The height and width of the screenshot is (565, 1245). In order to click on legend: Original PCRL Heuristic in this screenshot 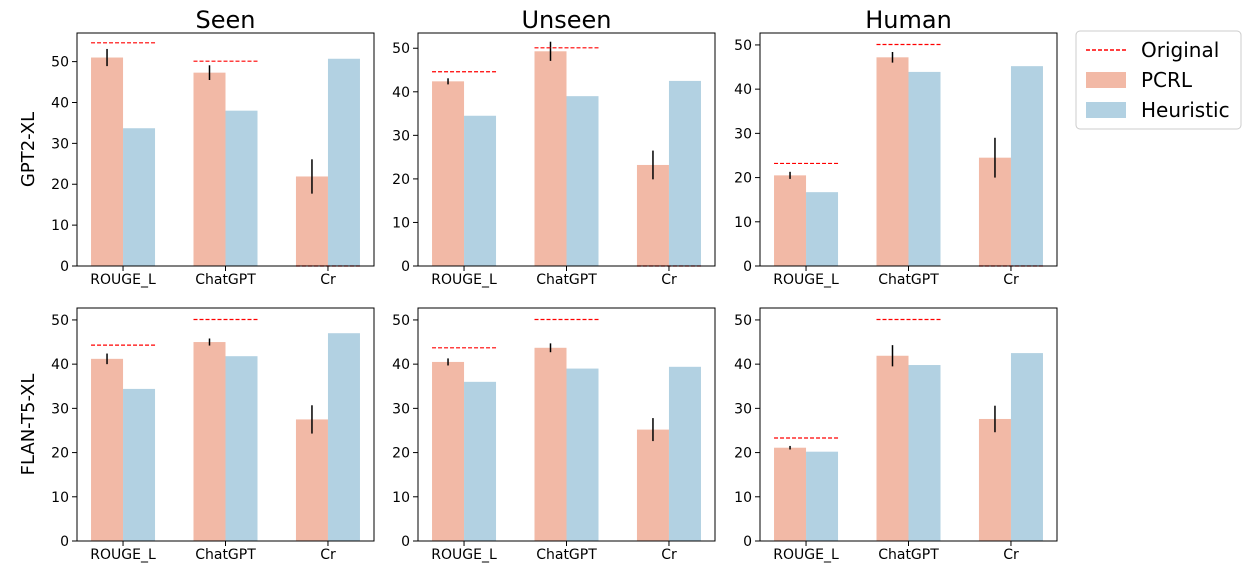, I will do `click(1158, 80)`.